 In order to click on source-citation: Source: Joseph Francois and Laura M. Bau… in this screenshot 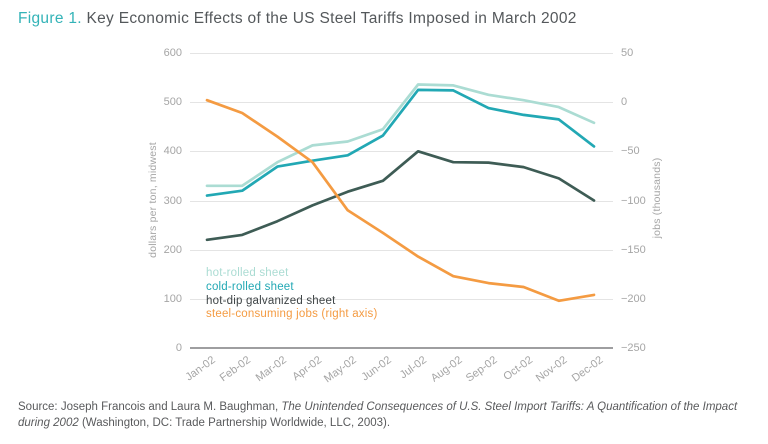, I will do `click(390, 415)`.